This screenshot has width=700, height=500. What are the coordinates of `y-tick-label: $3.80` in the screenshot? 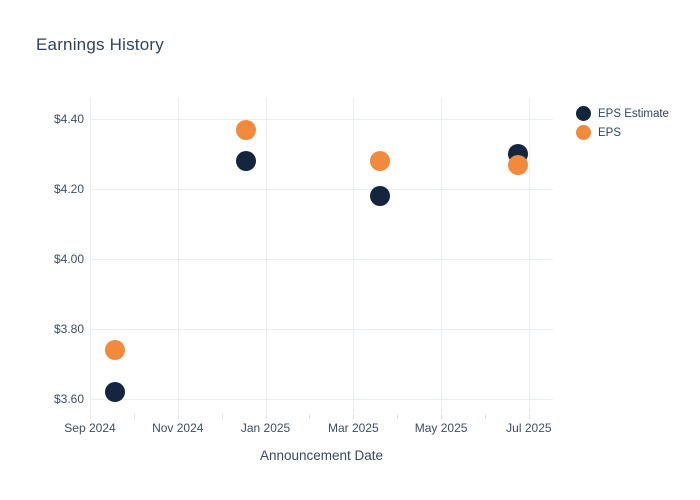 It's located at (68, 329).